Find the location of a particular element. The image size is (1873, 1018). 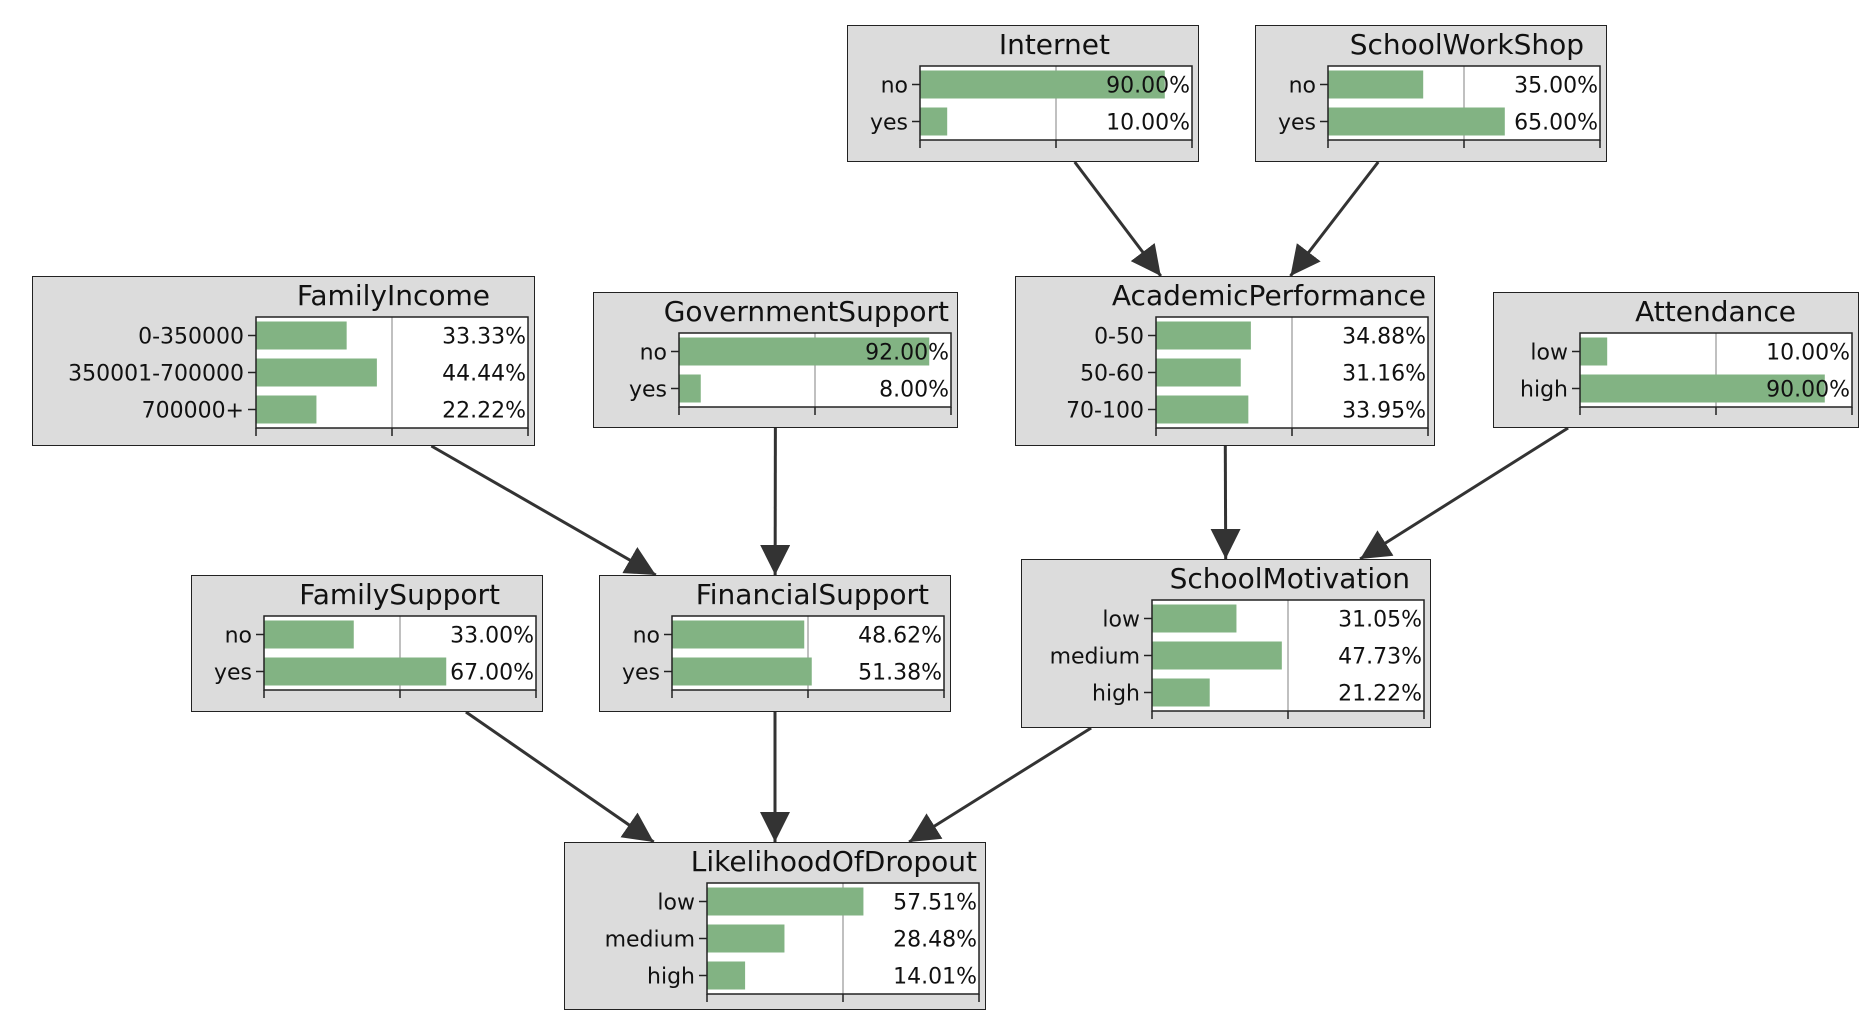

node-title: Internet is located at coordinates (1054, 44).